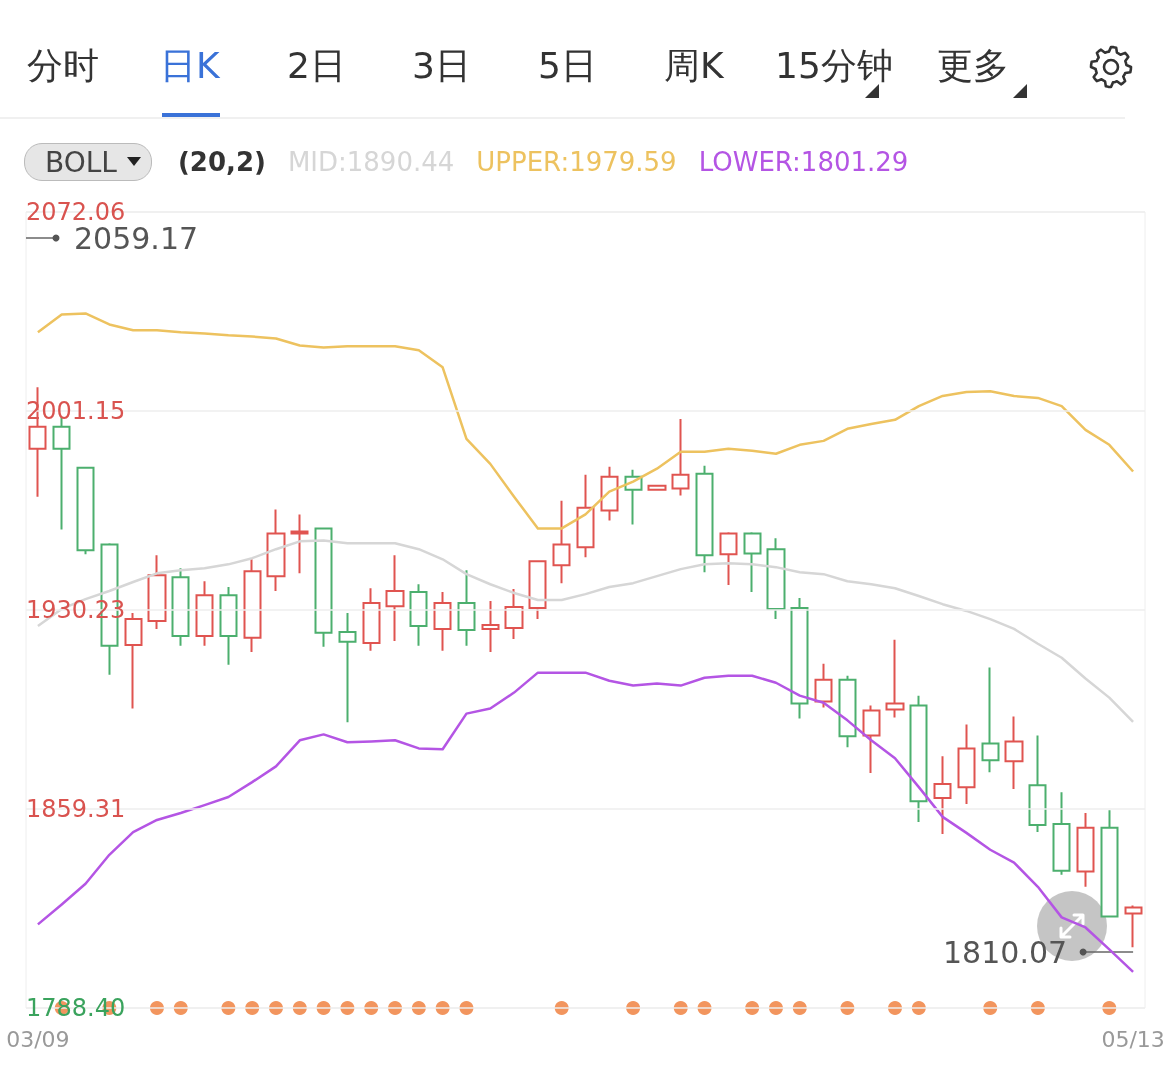 Image resolution: width=1170 pixels, height=1067 pixels. Describe the element at coordinates (81, 162) in the screenshot. I see `text: BOLL` at that location.